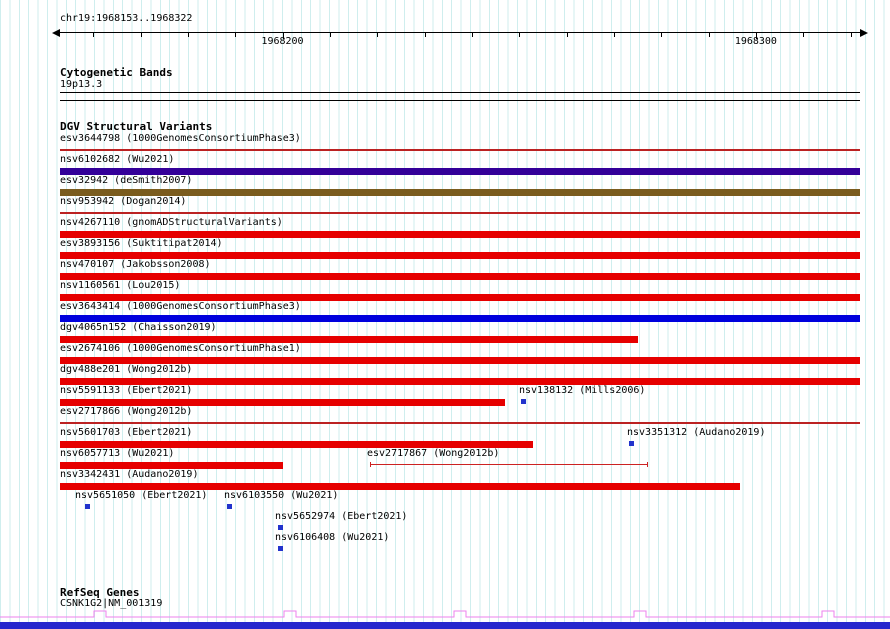  Describe the element at coordinates (126, 18) in the screenshot. I see `region-title: chr19:1968153..1968322` at that location.